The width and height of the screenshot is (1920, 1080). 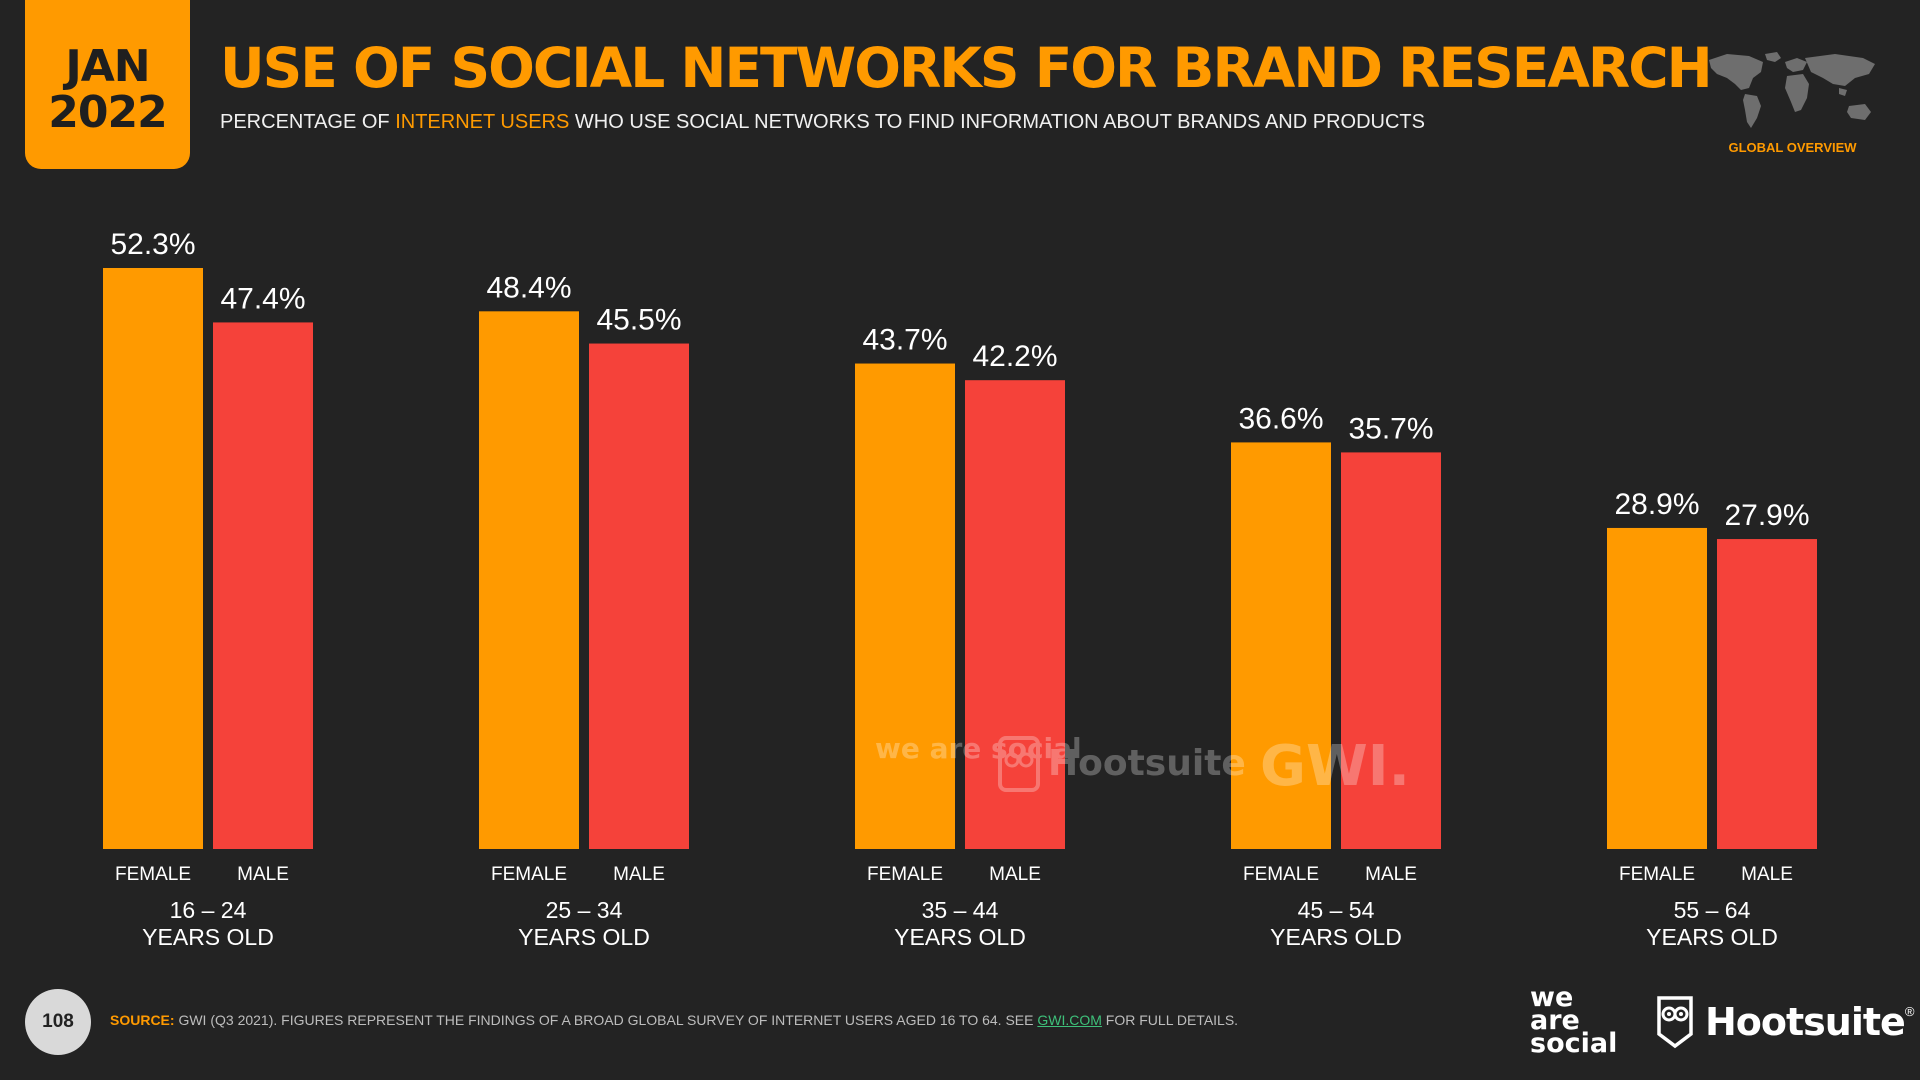 What do you see at coordinates (528, 287) in the screenshot?
I see `data-label-female-1: 48.4%` at bounding box center [528, 287].